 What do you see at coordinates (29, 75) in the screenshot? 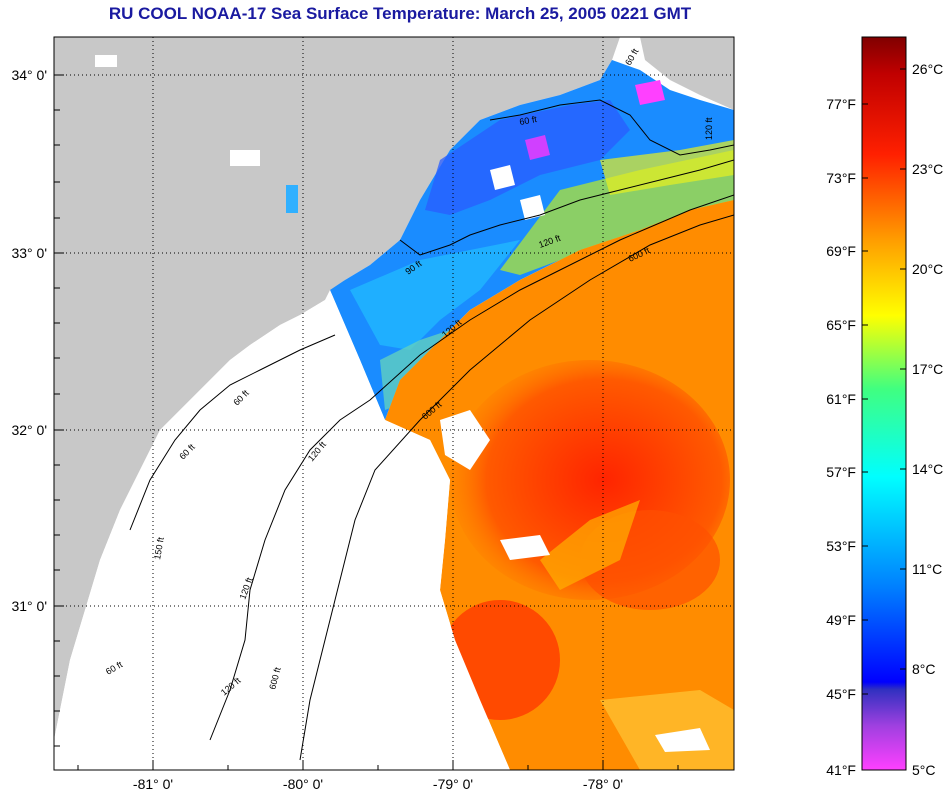
I see `lat-label: 34° 0'` at bounding box center [29, 75].